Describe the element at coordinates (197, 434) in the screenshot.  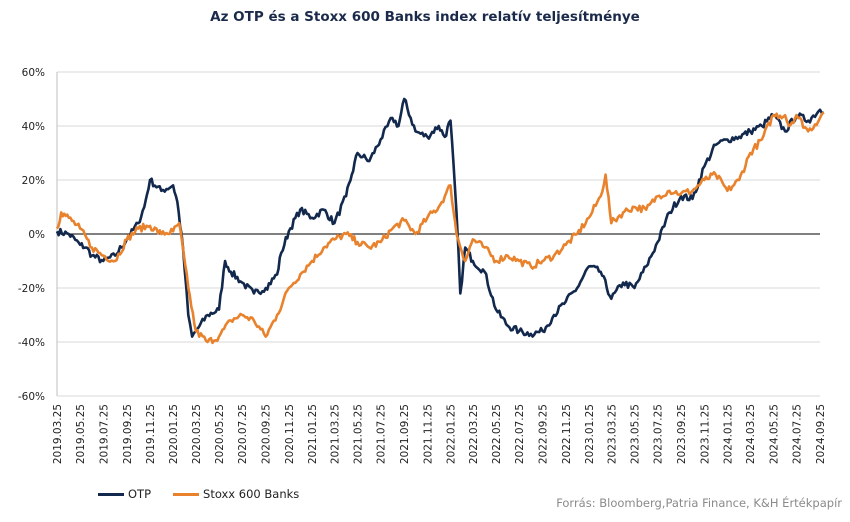
I see `x-tick-label: 2020.03.25` at that location.